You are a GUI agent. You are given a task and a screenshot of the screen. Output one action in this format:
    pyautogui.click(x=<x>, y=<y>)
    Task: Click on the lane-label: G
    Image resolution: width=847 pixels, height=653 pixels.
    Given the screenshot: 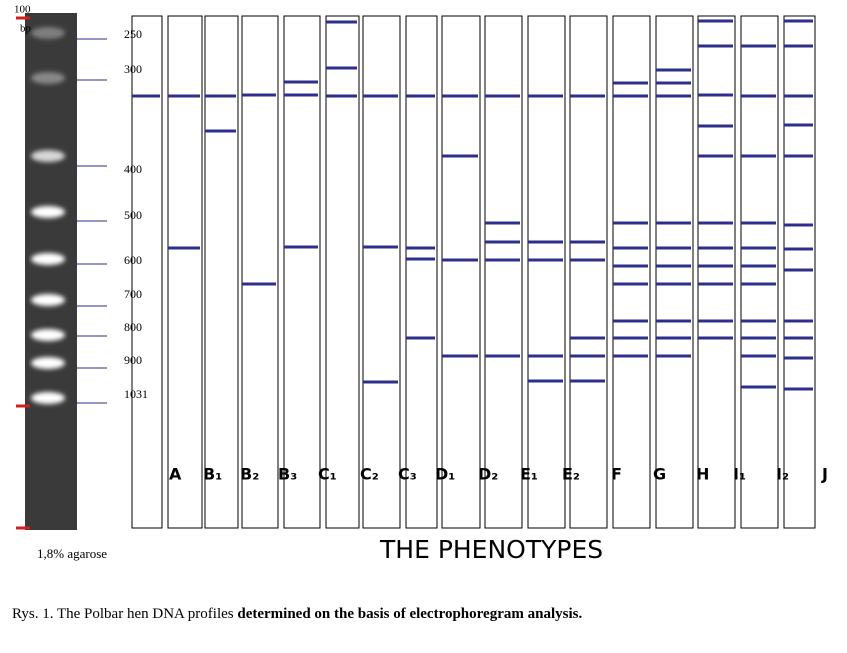 What is the action you would take?
    pyautogui.click(x=659, y=474)
    